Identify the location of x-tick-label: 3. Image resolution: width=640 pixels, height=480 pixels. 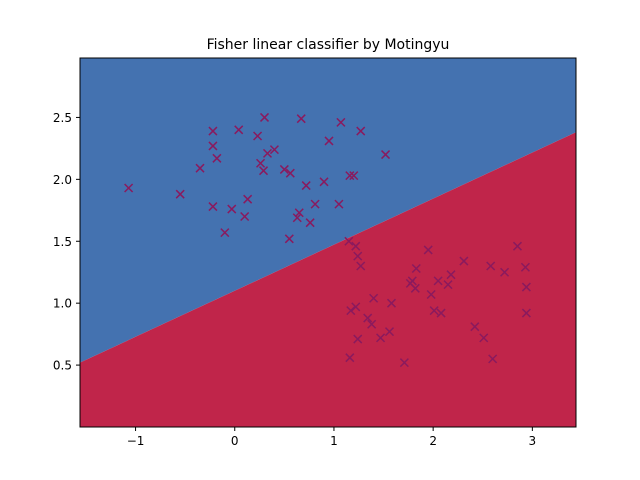
(533, 441).